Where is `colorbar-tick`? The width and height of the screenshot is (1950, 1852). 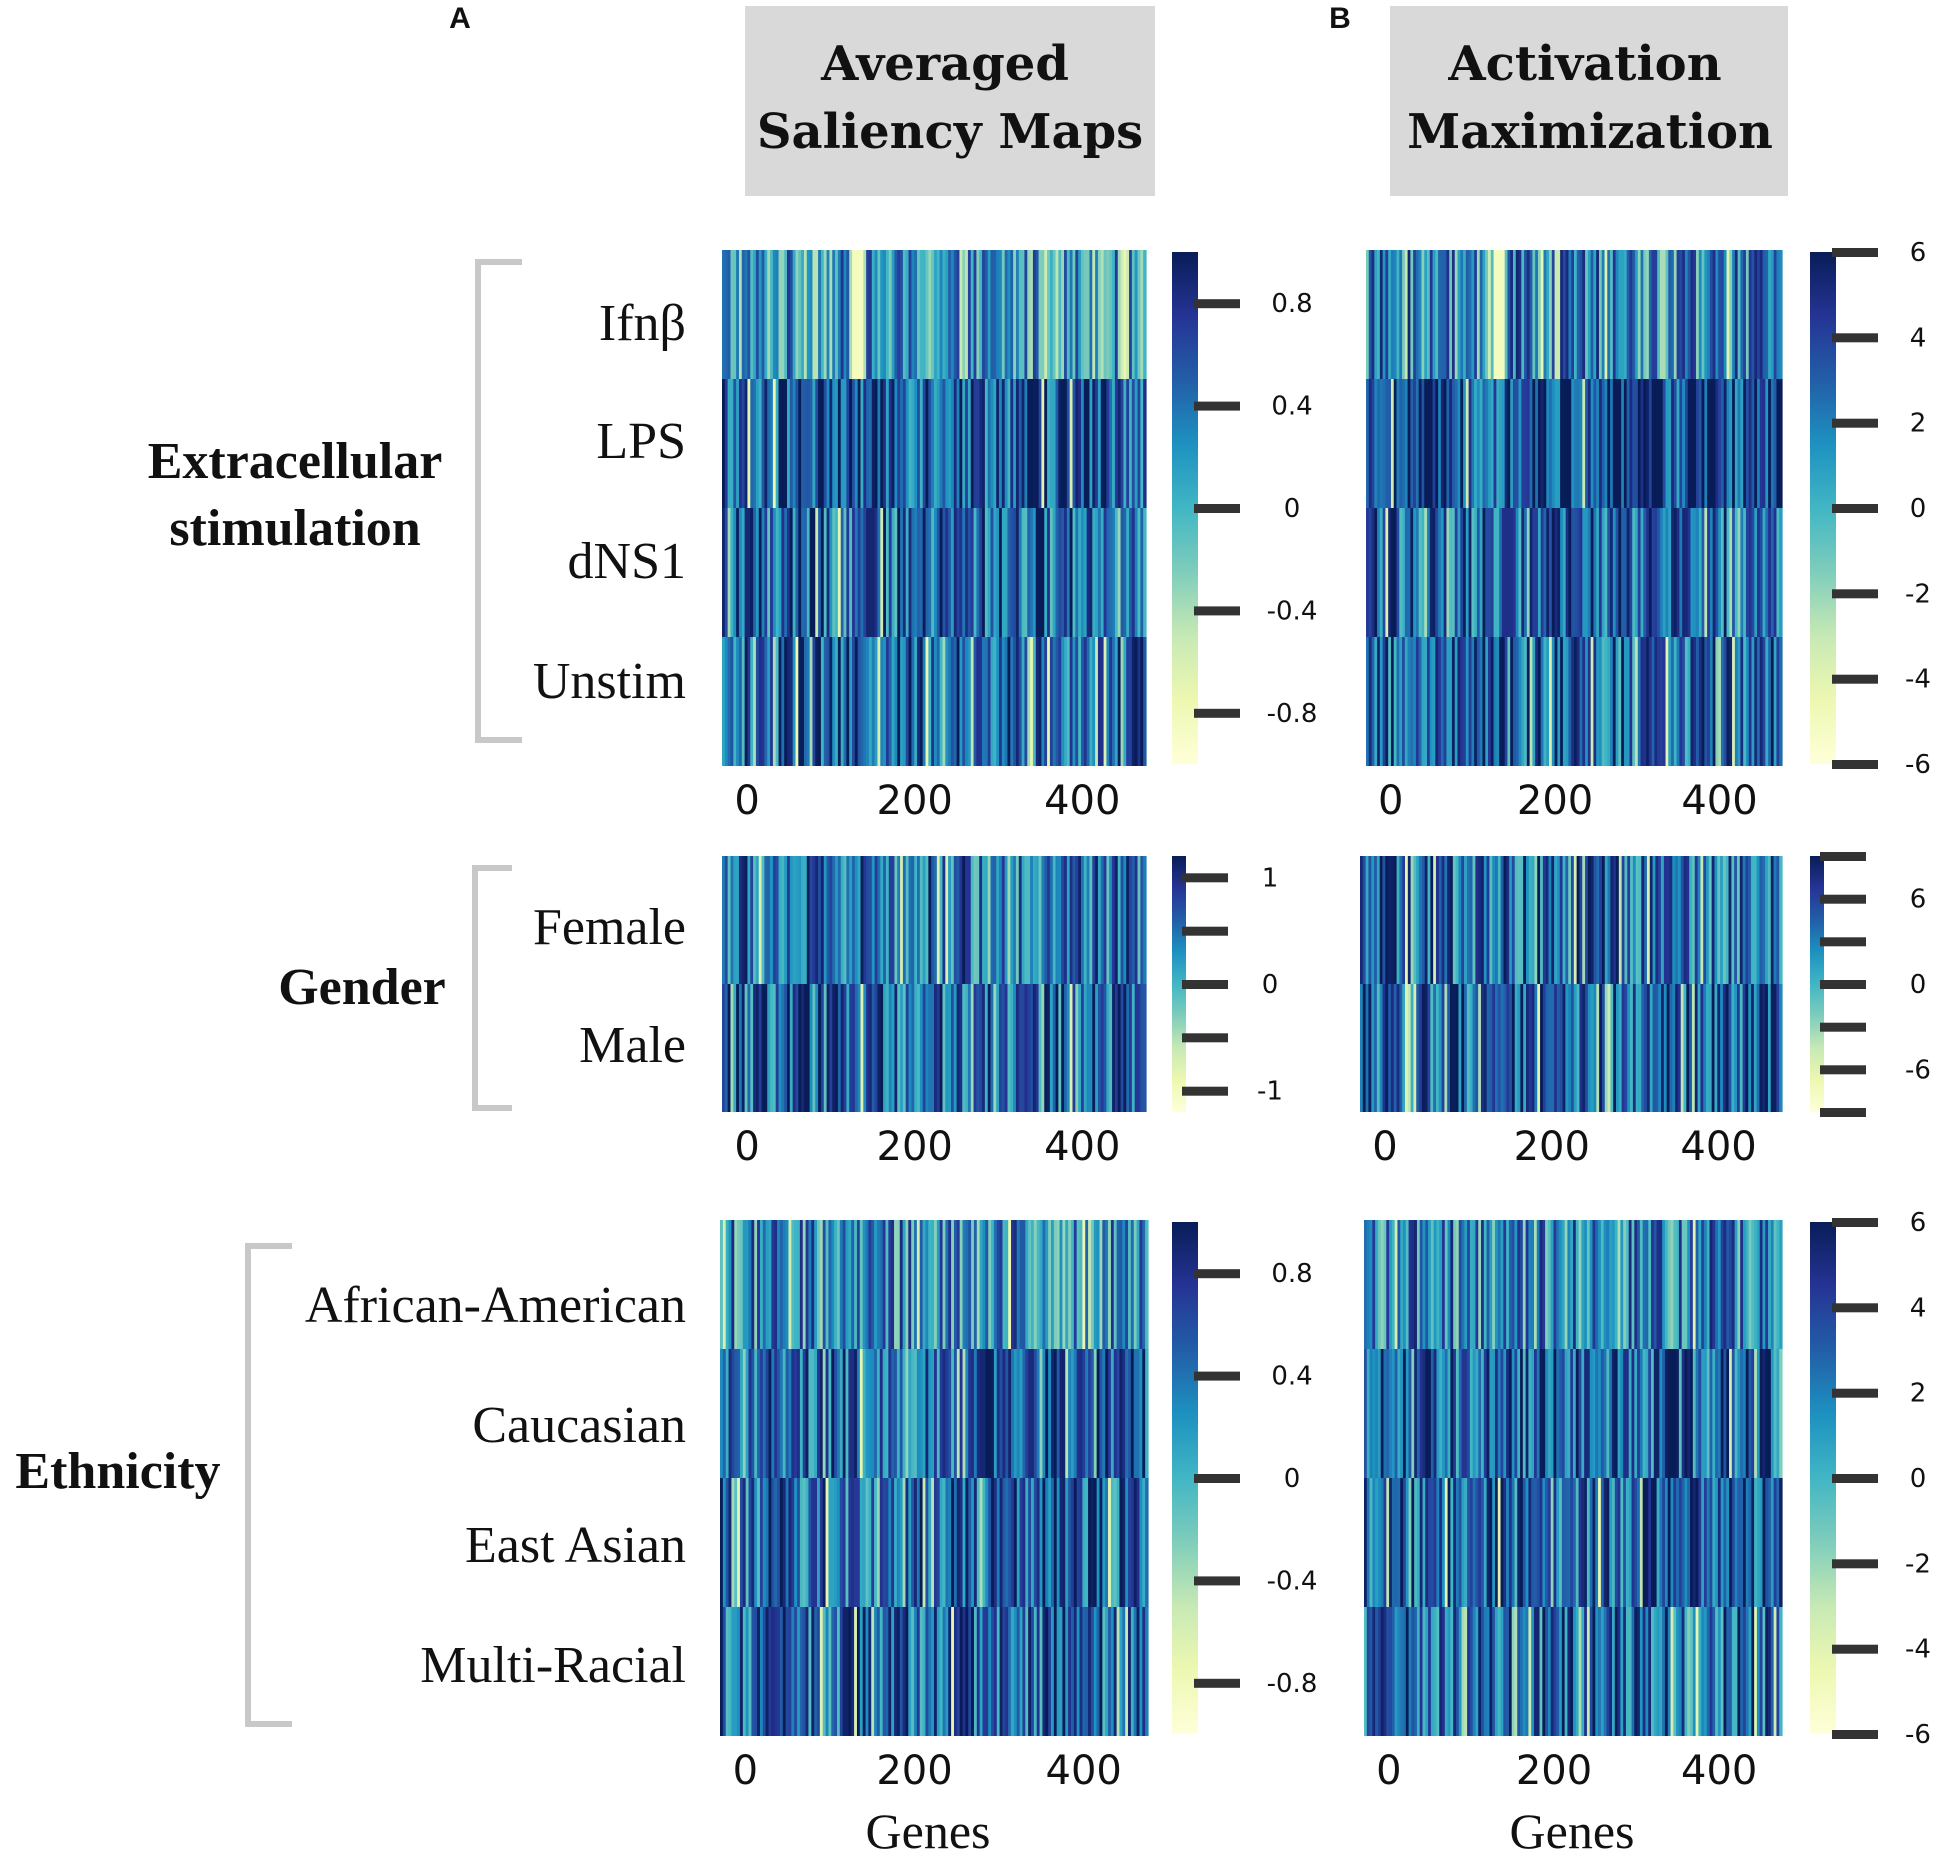
colorbar-tick is located at coordinates (1855, 1564).